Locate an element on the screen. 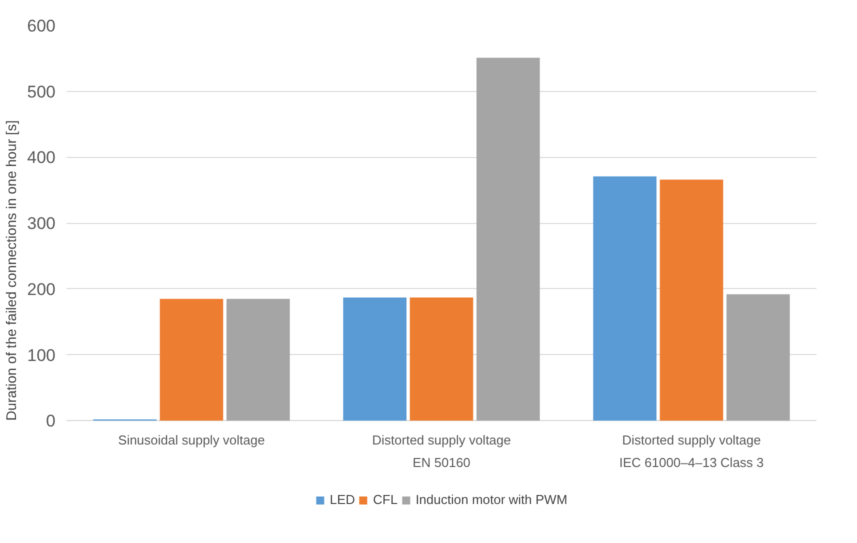 The image size is (857, 543). y-tick-label: 400 is located at coordinates (41, 158).